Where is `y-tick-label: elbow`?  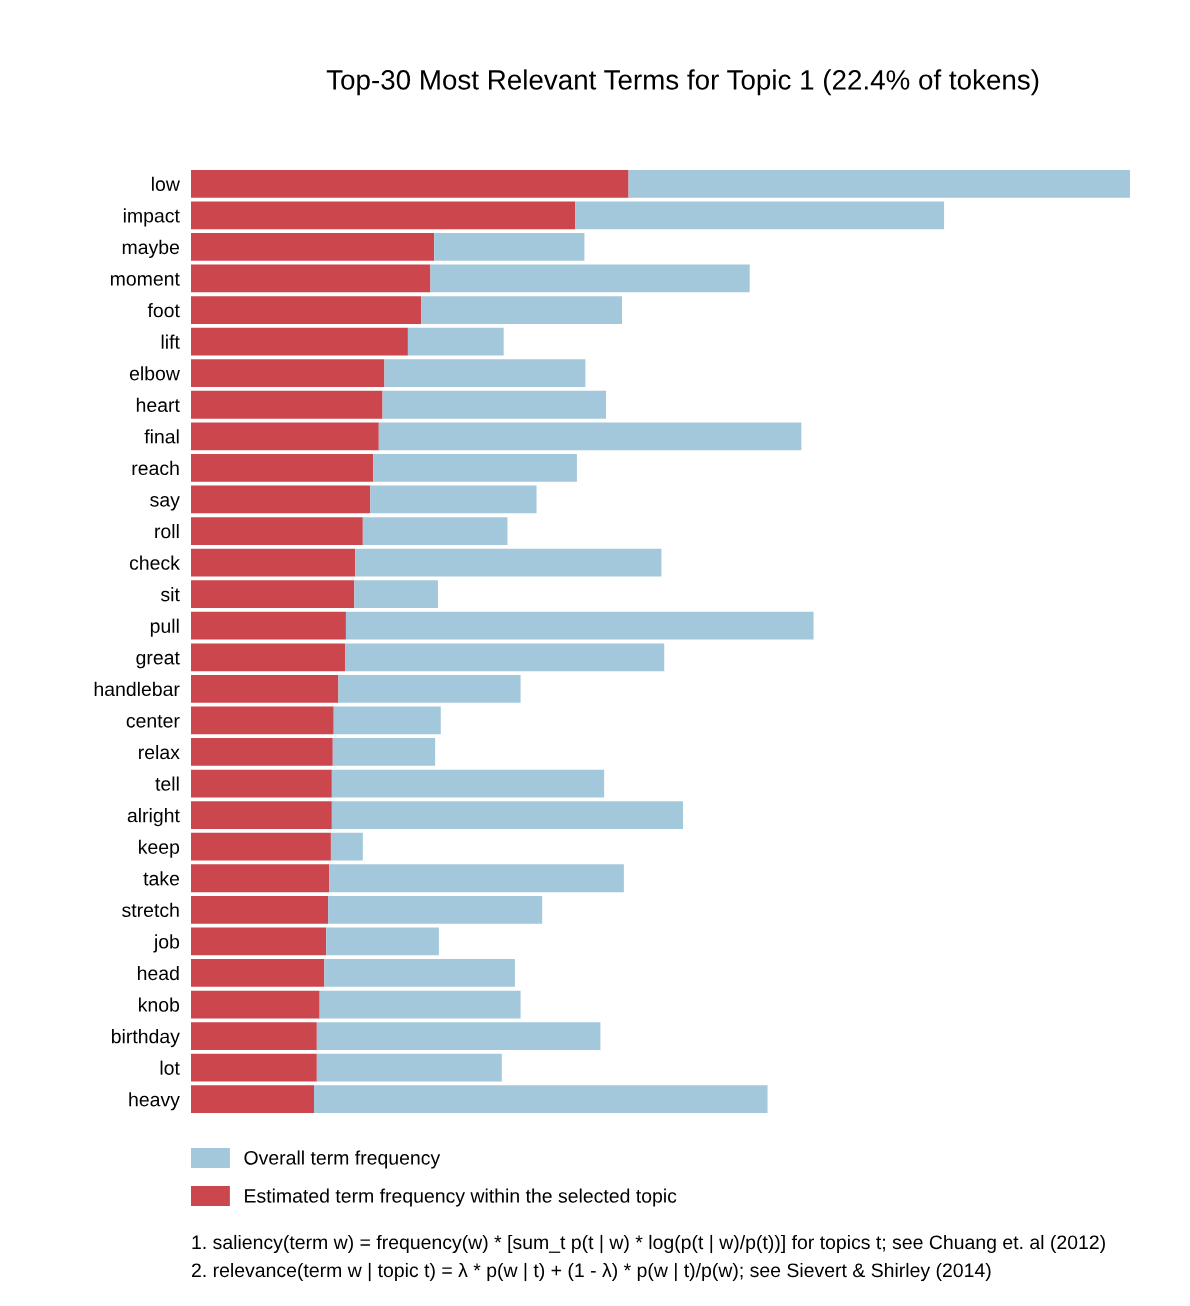
y-tick-label: elbow is located at coordinates (154, 373).